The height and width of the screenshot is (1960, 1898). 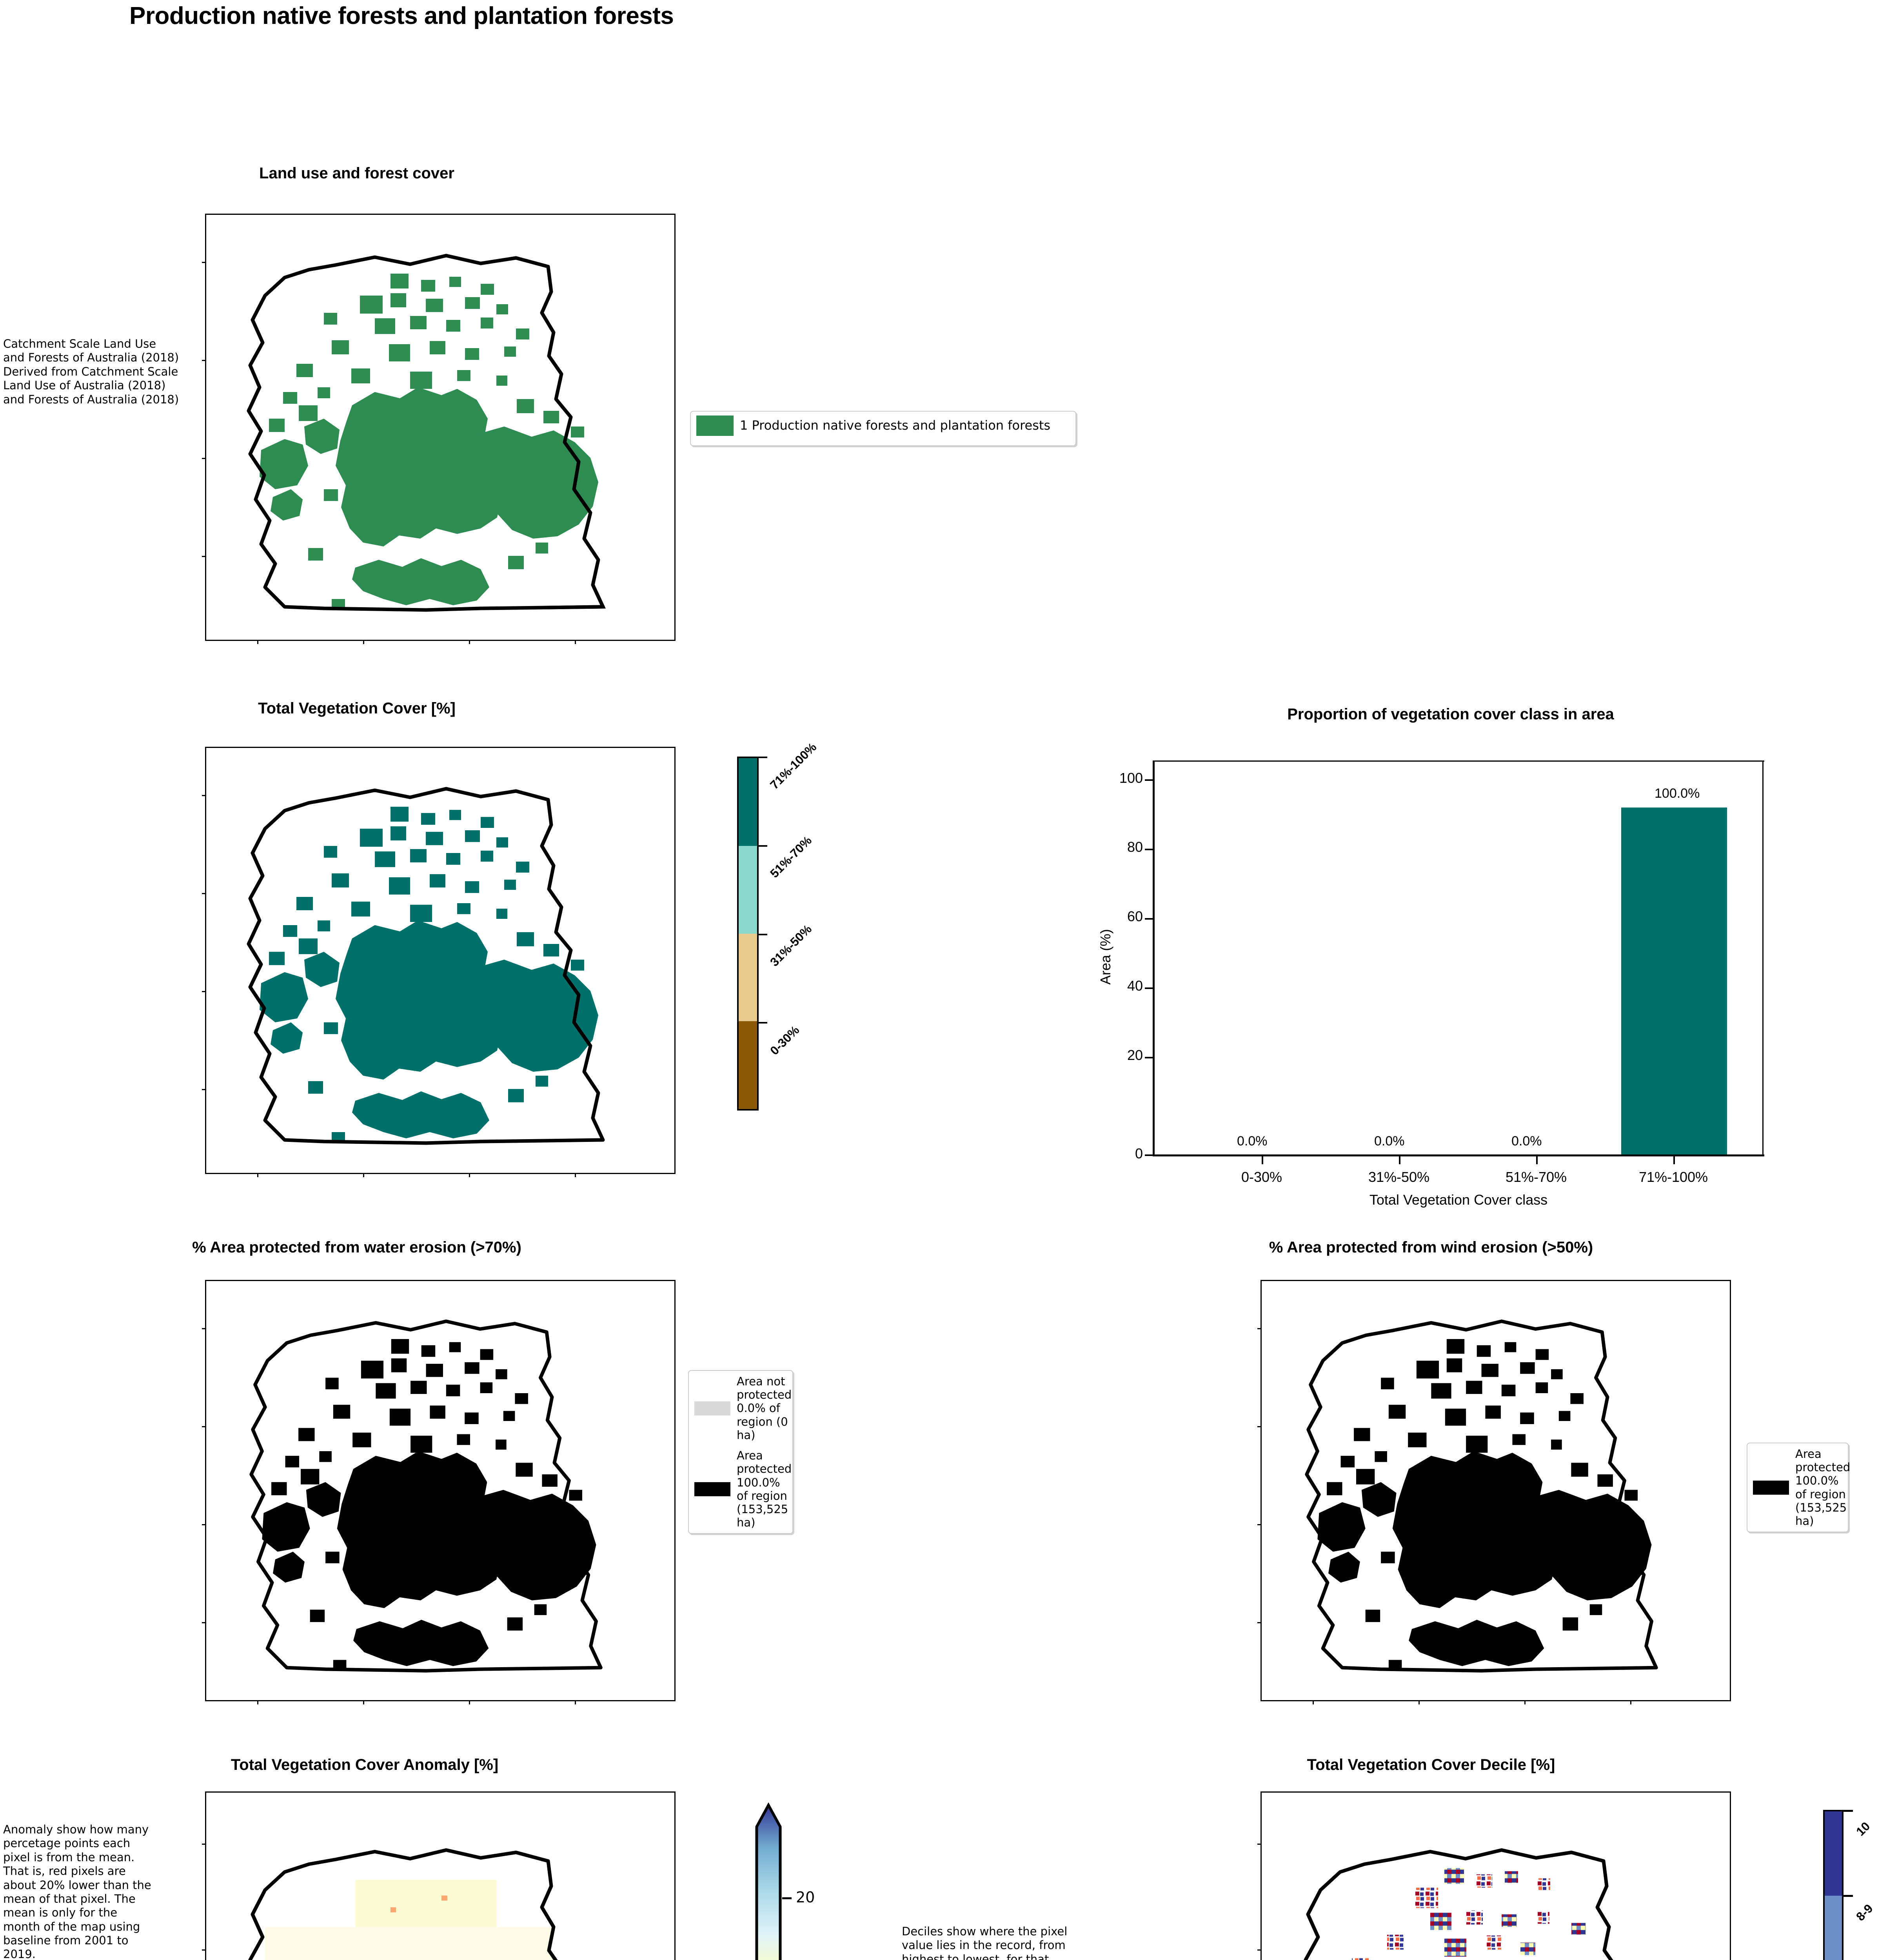 What do you see at coordinates (1135, 986) in the screenshot?
I see `barchart-ytick-2: 40` at bounding box center [1135, 986].